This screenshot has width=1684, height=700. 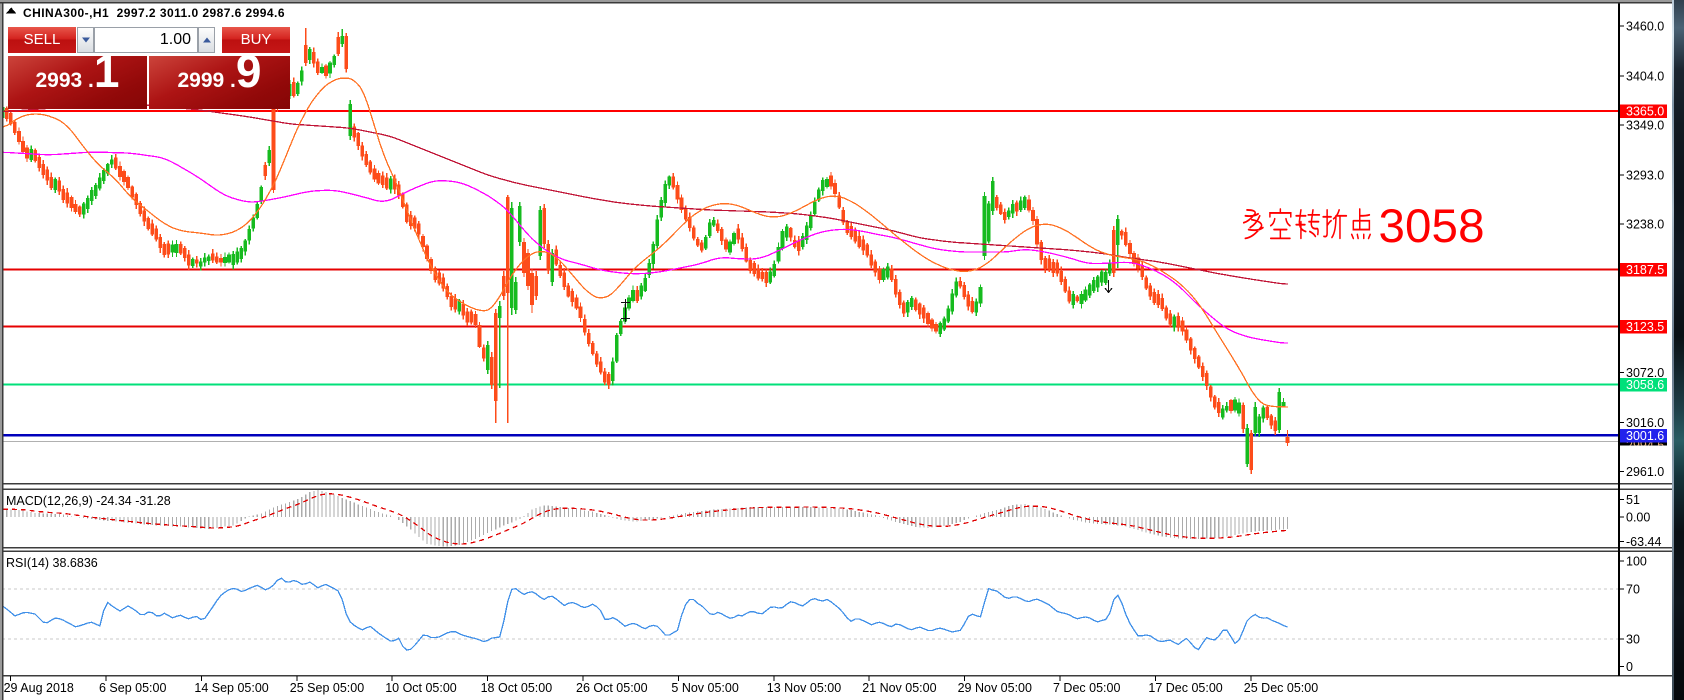 I want to click on svg-text: 3460.0, so click(x=1645, y=27).